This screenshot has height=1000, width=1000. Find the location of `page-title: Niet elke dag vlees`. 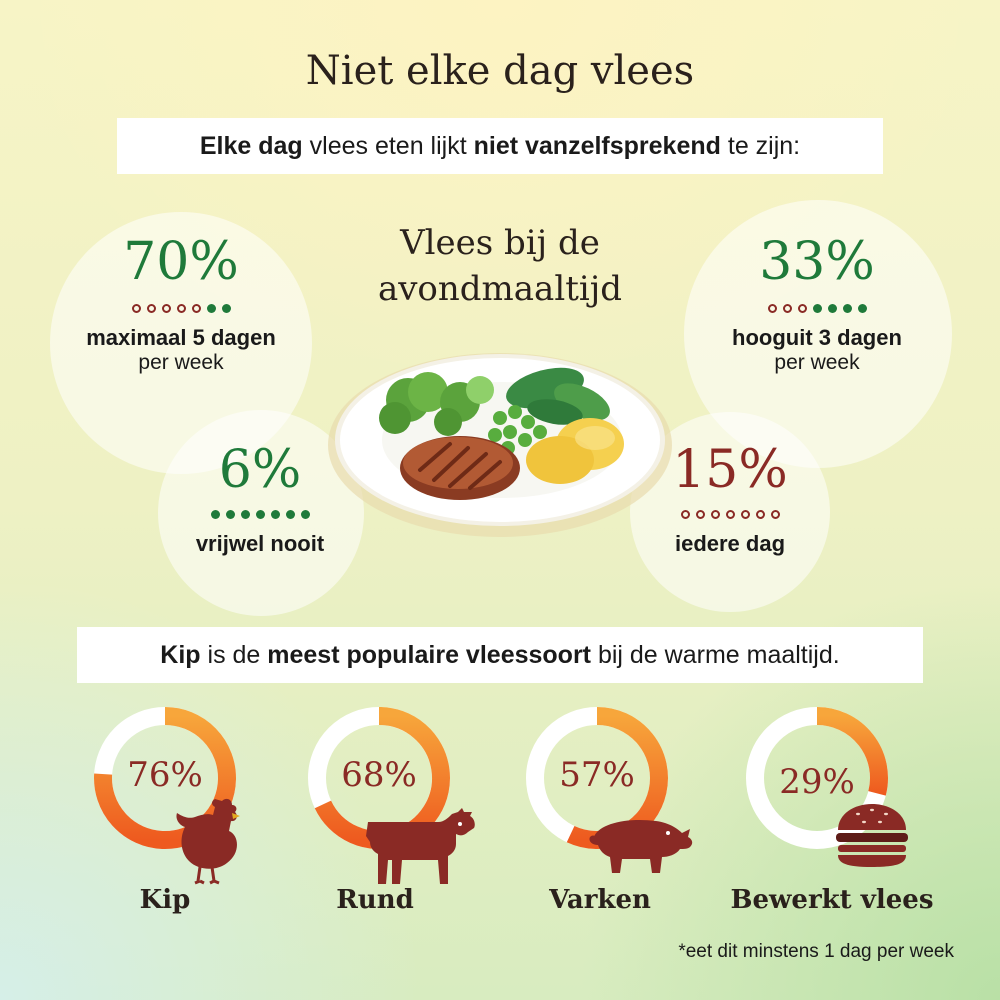

page-title: Niet elke dag vlees is located at coordinates (500, 71).